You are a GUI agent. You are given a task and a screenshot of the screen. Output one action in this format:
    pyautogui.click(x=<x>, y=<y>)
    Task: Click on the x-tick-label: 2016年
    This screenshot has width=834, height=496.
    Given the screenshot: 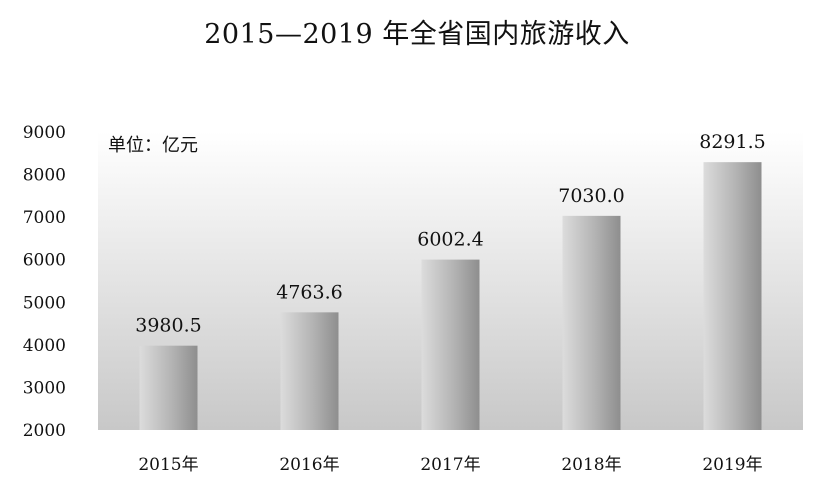 What is the action you would take?
    pyautogui.click(x=309, y=465)
    